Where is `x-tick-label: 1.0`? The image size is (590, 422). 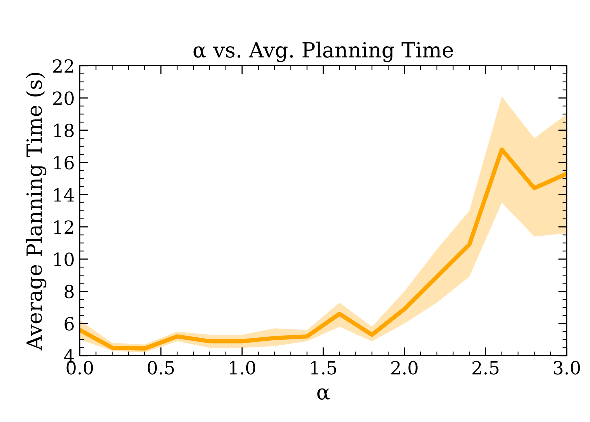 x-tick-label: 1.0 is located at coordinates (243, 368).